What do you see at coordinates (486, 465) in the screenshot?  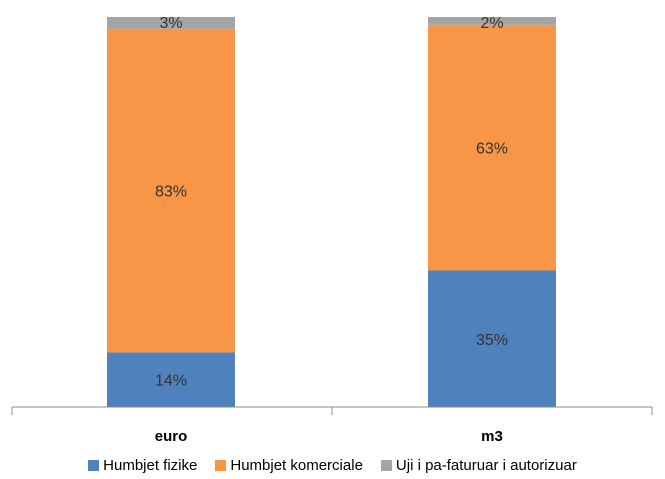 I see `legend-label: Uji i pa-faturuar i autorizuar` at bounding box center [486, 465].